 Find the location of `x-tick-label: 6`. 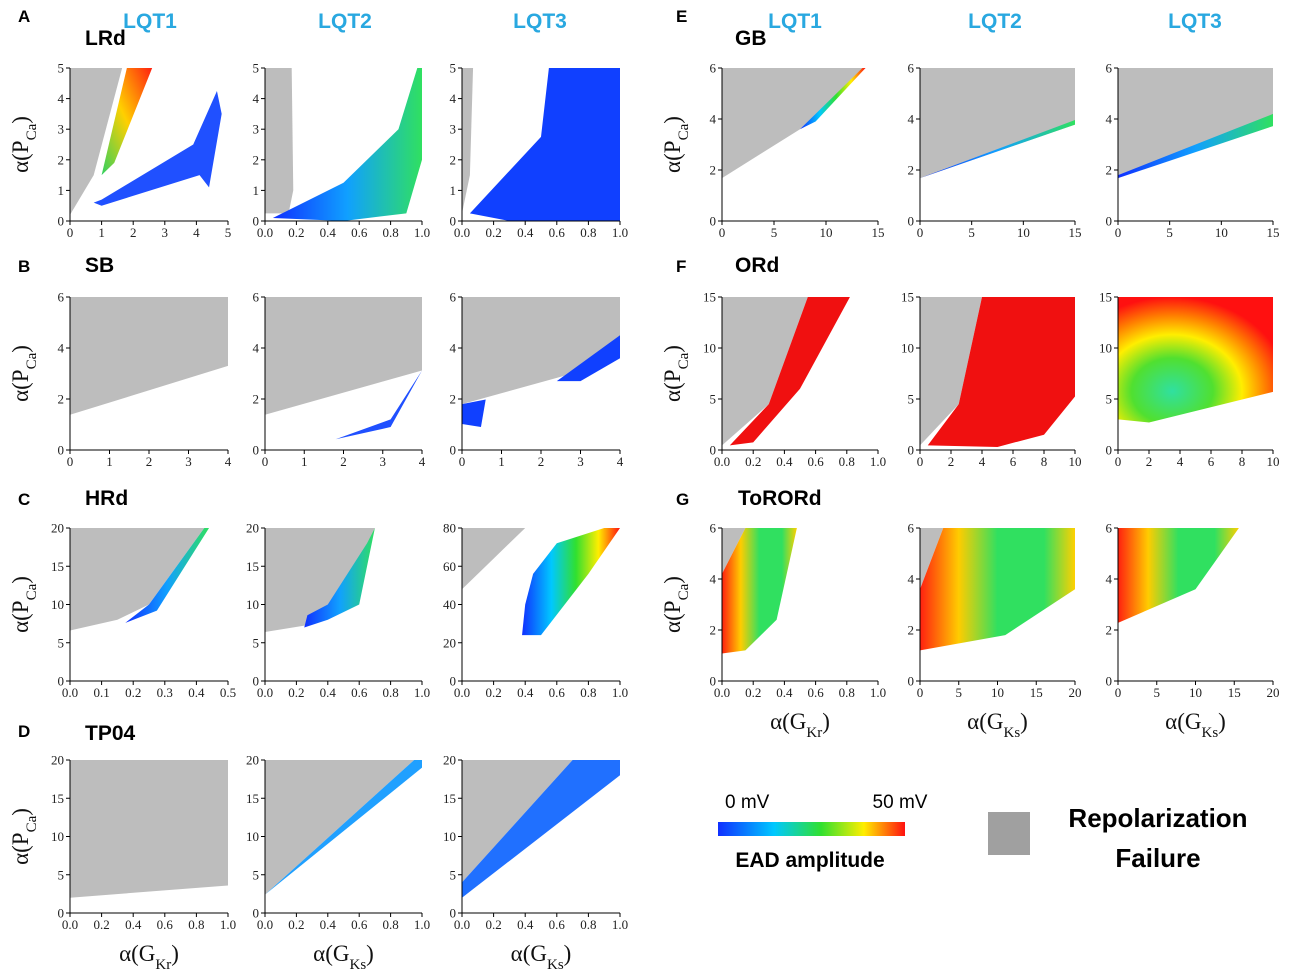

x-tick-label: 6 is located at coordinates (1211, 461).